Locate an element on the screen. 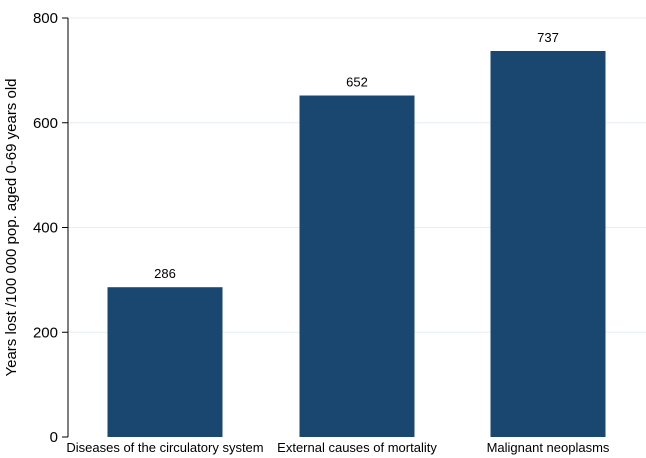 The width and height of the screenshot is (646, 458). y-tick-label-0: 0 is located at coordinates (54, 437).